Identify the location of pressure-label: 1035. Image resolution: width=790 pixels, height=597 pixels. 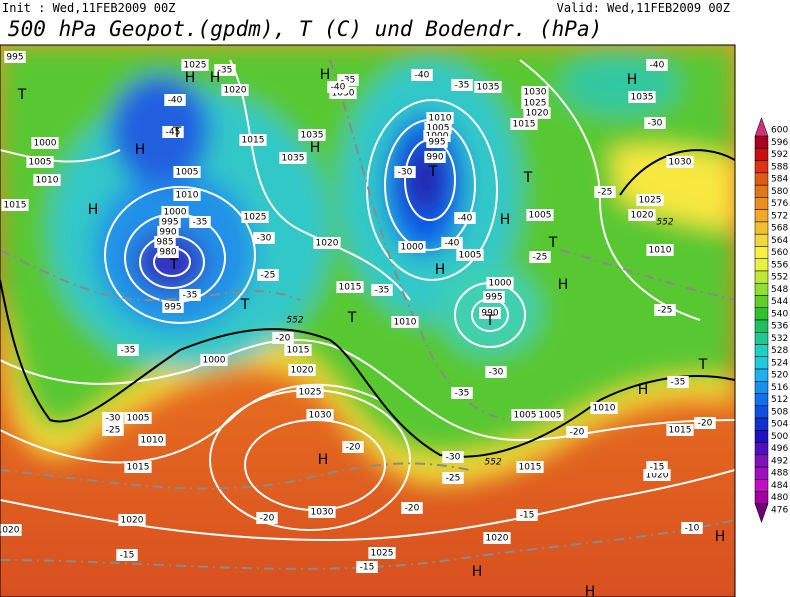
(312, 136).